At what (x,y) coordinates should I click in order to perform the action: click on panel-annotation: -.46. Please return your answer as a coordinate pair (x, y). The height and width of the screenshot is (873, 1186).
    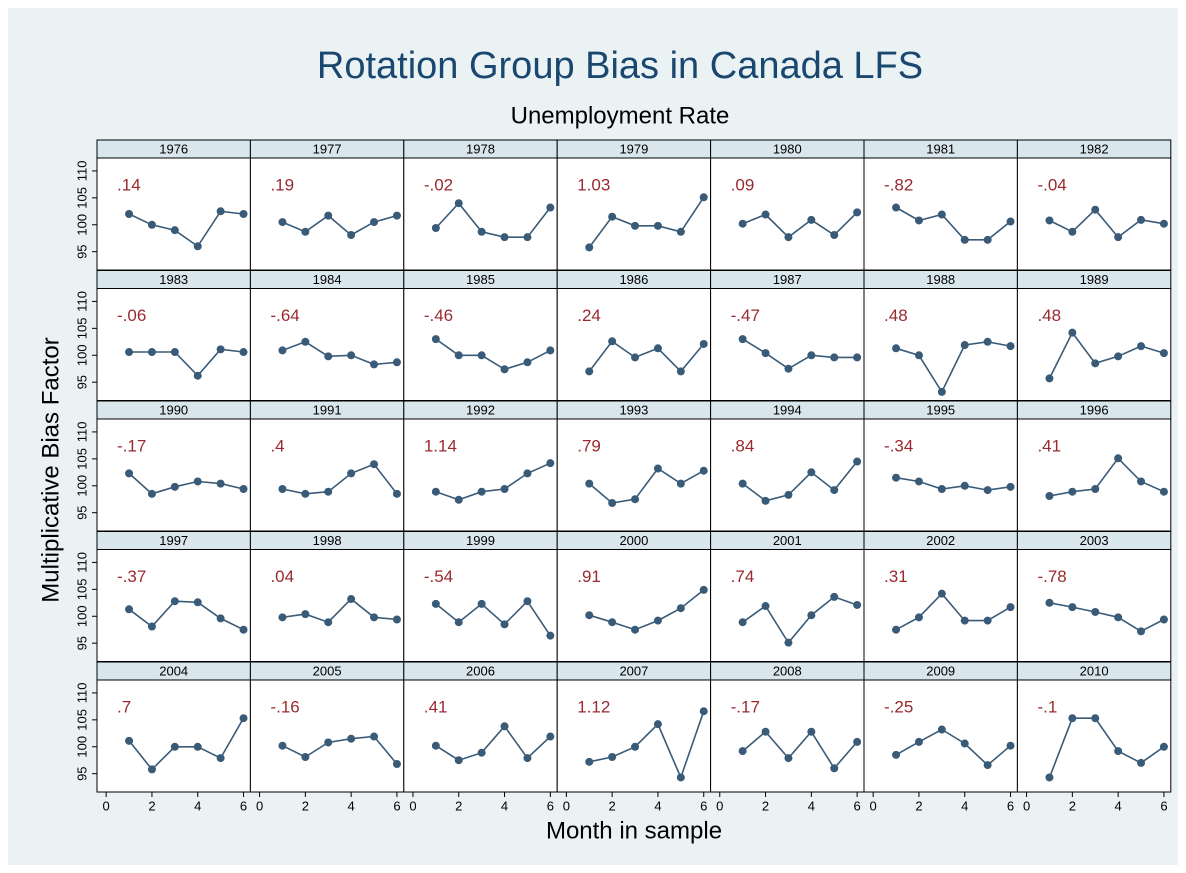
    Looking at the image, I should click on (438, 315).